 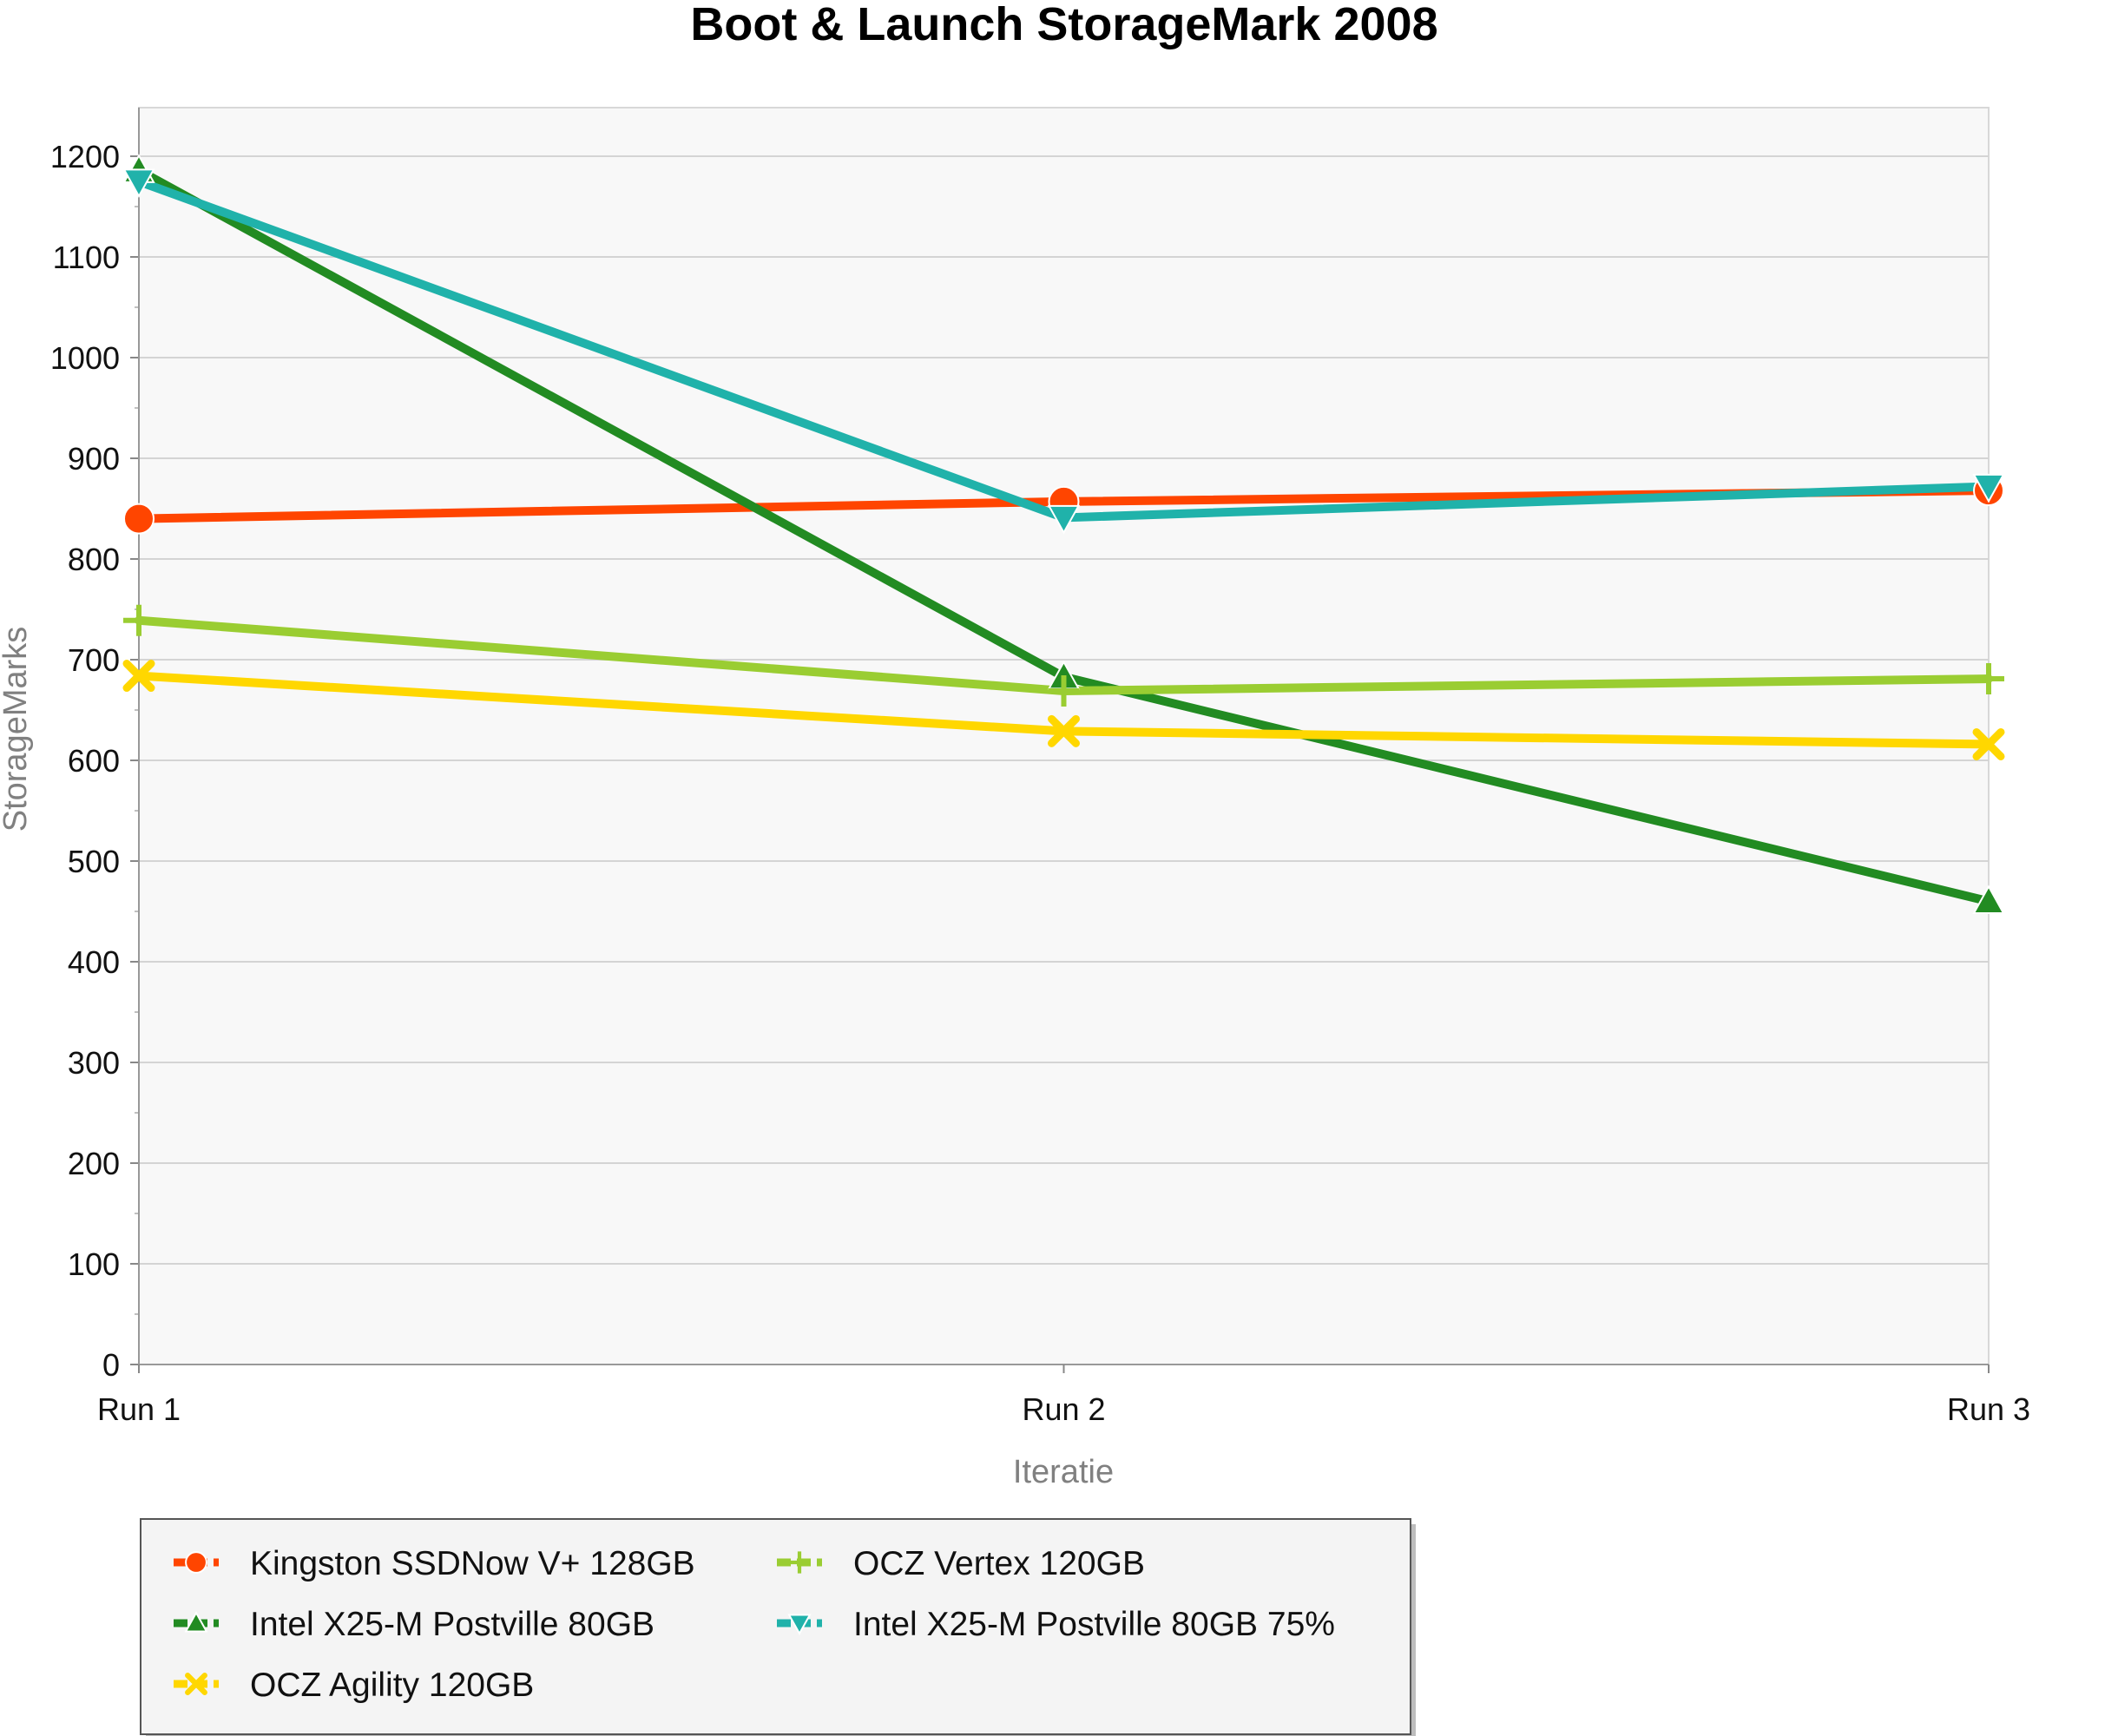 What do you see at coordinates (999, 1563) in the screenshot?
I see `legend-label: OCZ Vertex 120GB` at bounding box center [999, 1563].